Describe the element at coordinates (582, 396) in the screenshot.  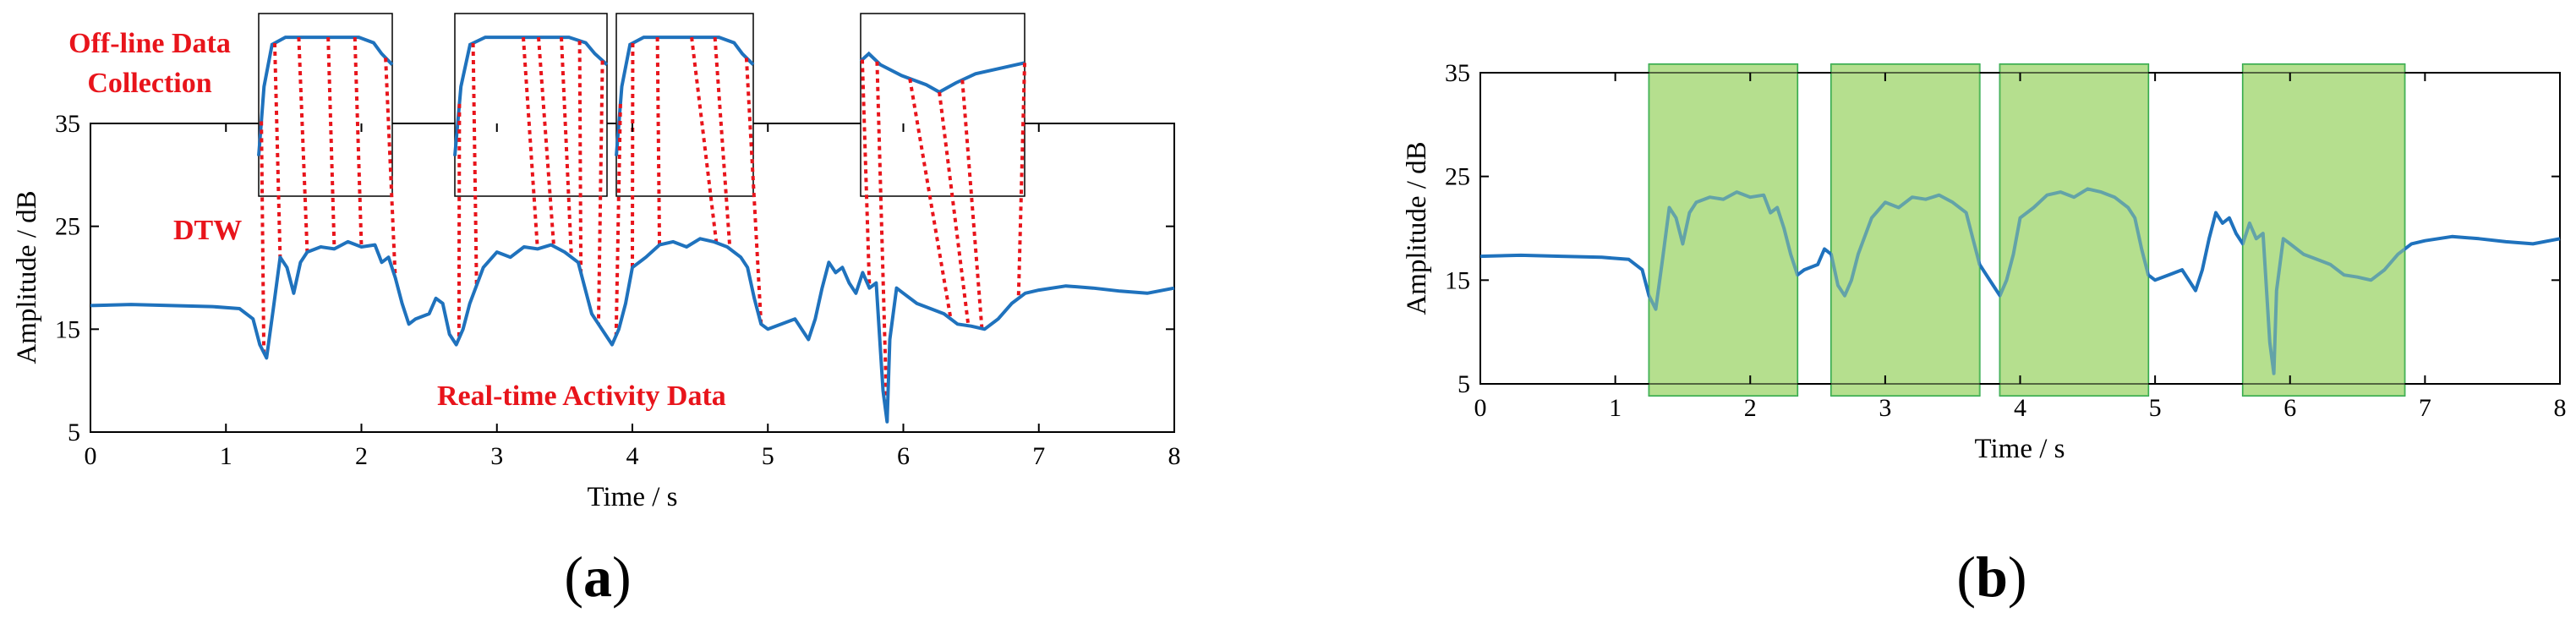
I see `annotation-realtime: Real-time Activity Data` at that location.